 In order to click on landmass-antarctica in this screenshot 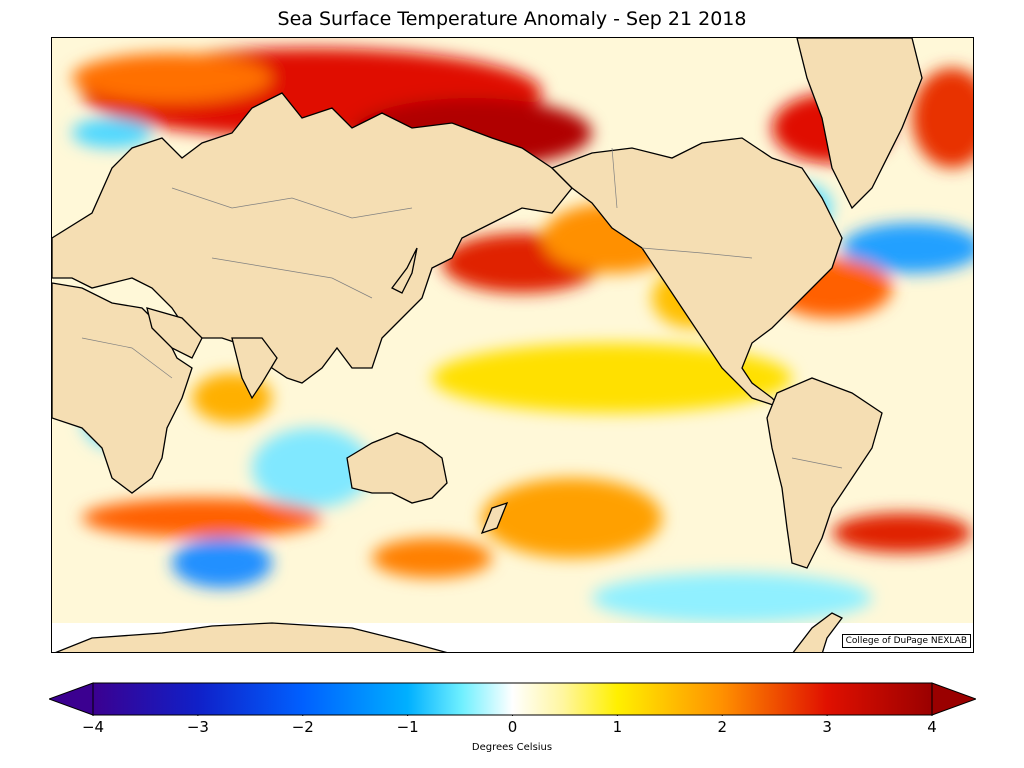, I will do `click(251, 637)`.